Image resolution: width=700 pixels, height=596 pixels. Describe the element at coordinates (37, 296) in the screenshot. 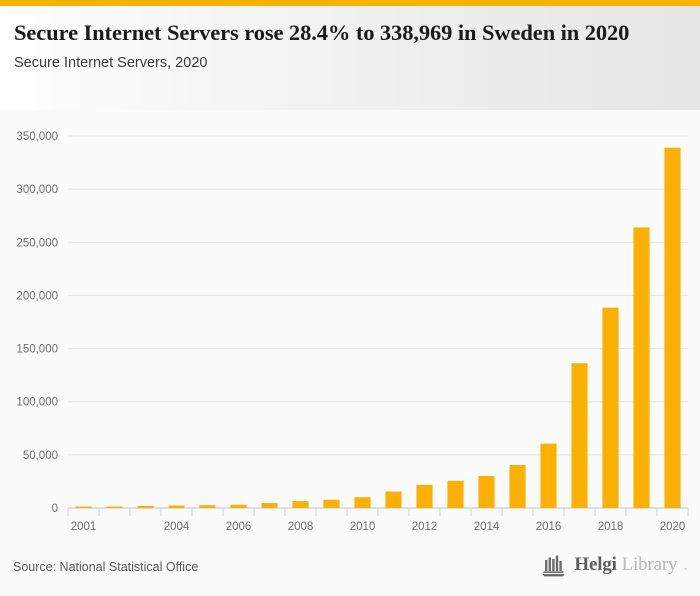

I see `y-axis-tick-label: 200,000` at that location.